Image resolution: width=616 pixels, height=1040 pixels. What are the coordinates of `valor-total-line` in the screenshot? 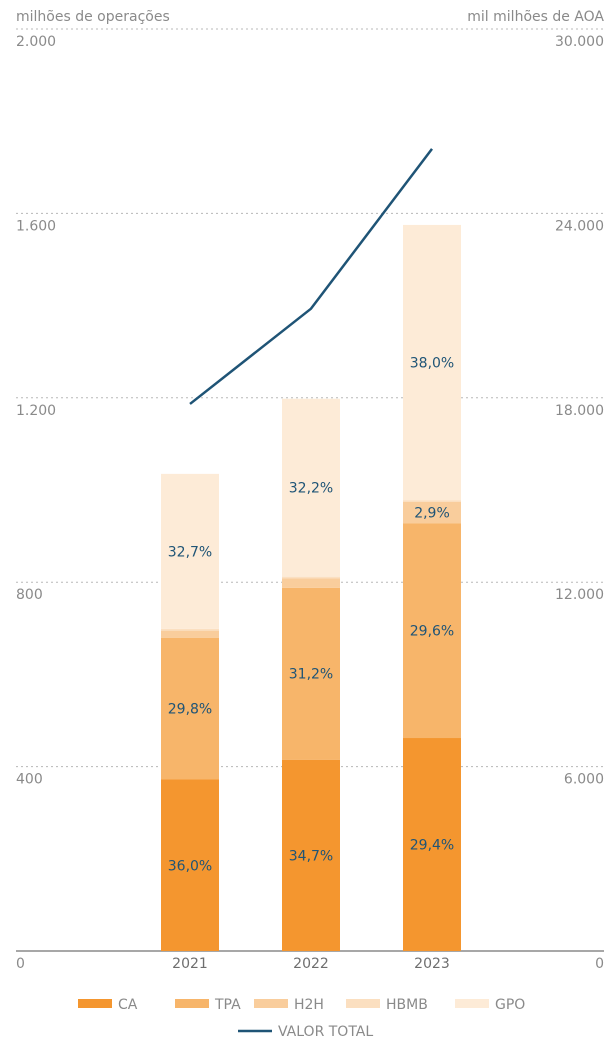 It's located at (311, 276).